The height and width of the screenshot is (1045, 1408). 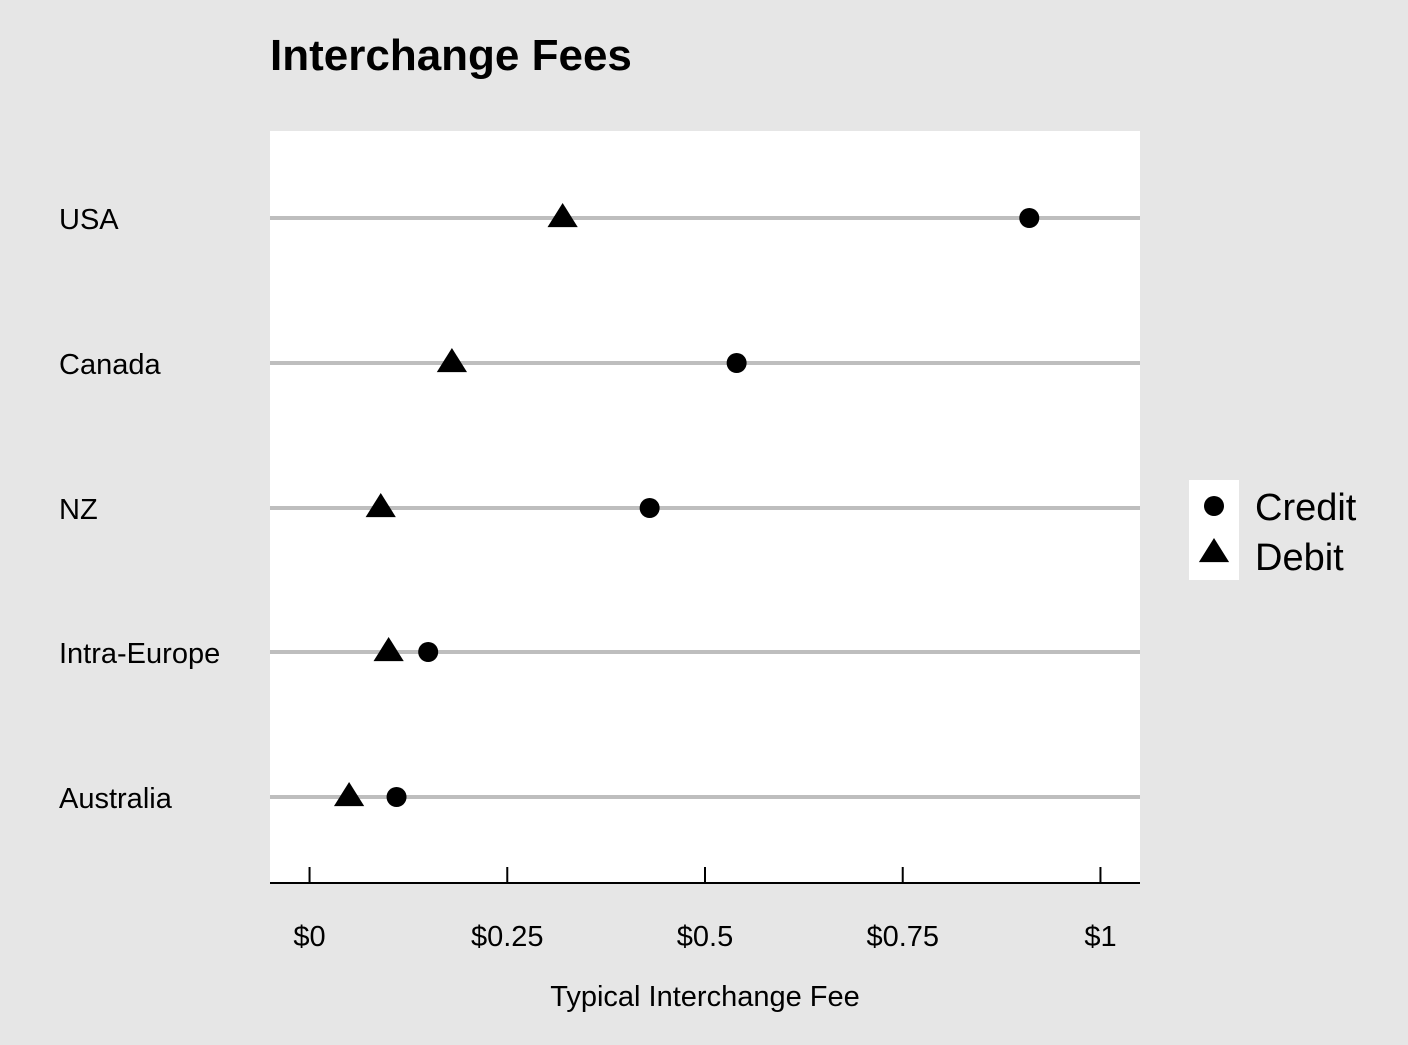 What do you see at coordinates (139, 654) in the screenshot?
I see `y-tick-label: Intra-Europe` at bounding box center [139, 654].